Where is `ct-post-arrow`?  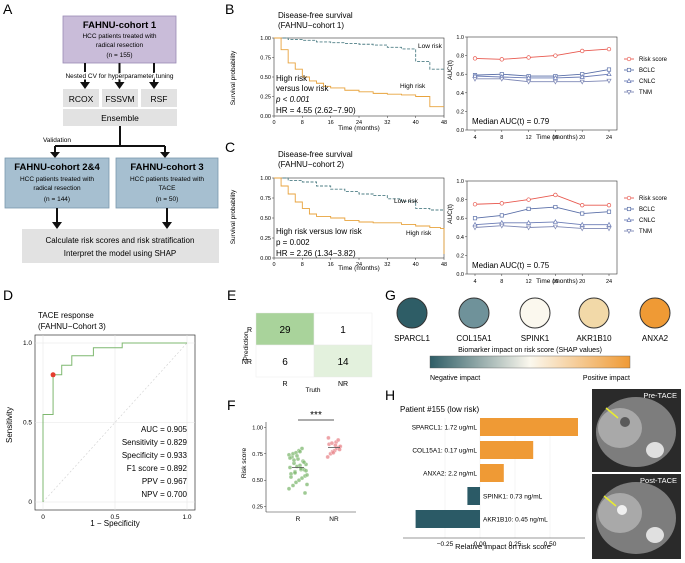 ct-post-arrow is located at coordinates (610, 501).